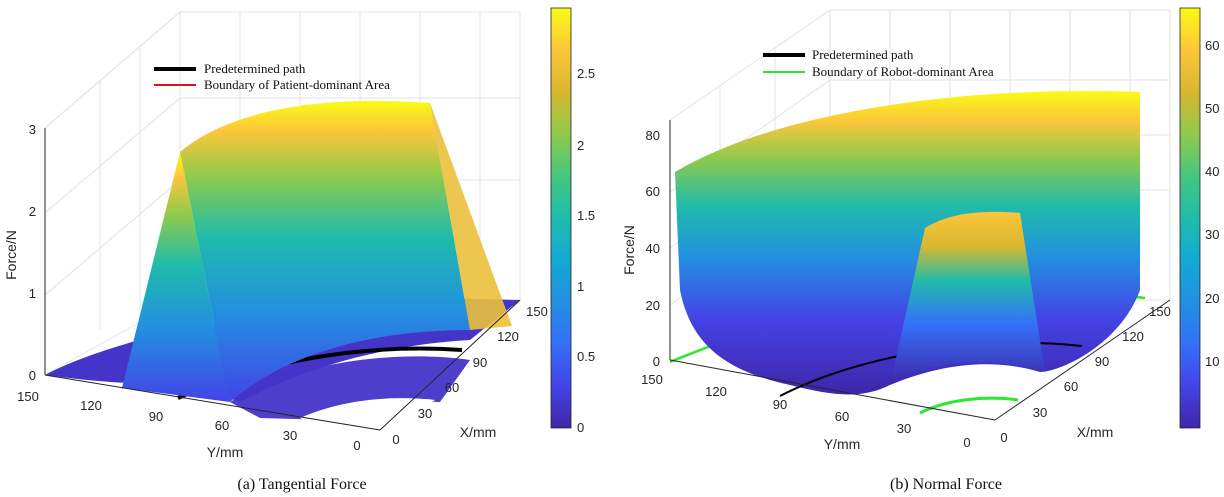  Describe the element at coordinates (395, 439) in the screenshot. I see `panel-a-xtick: 0` at that location.